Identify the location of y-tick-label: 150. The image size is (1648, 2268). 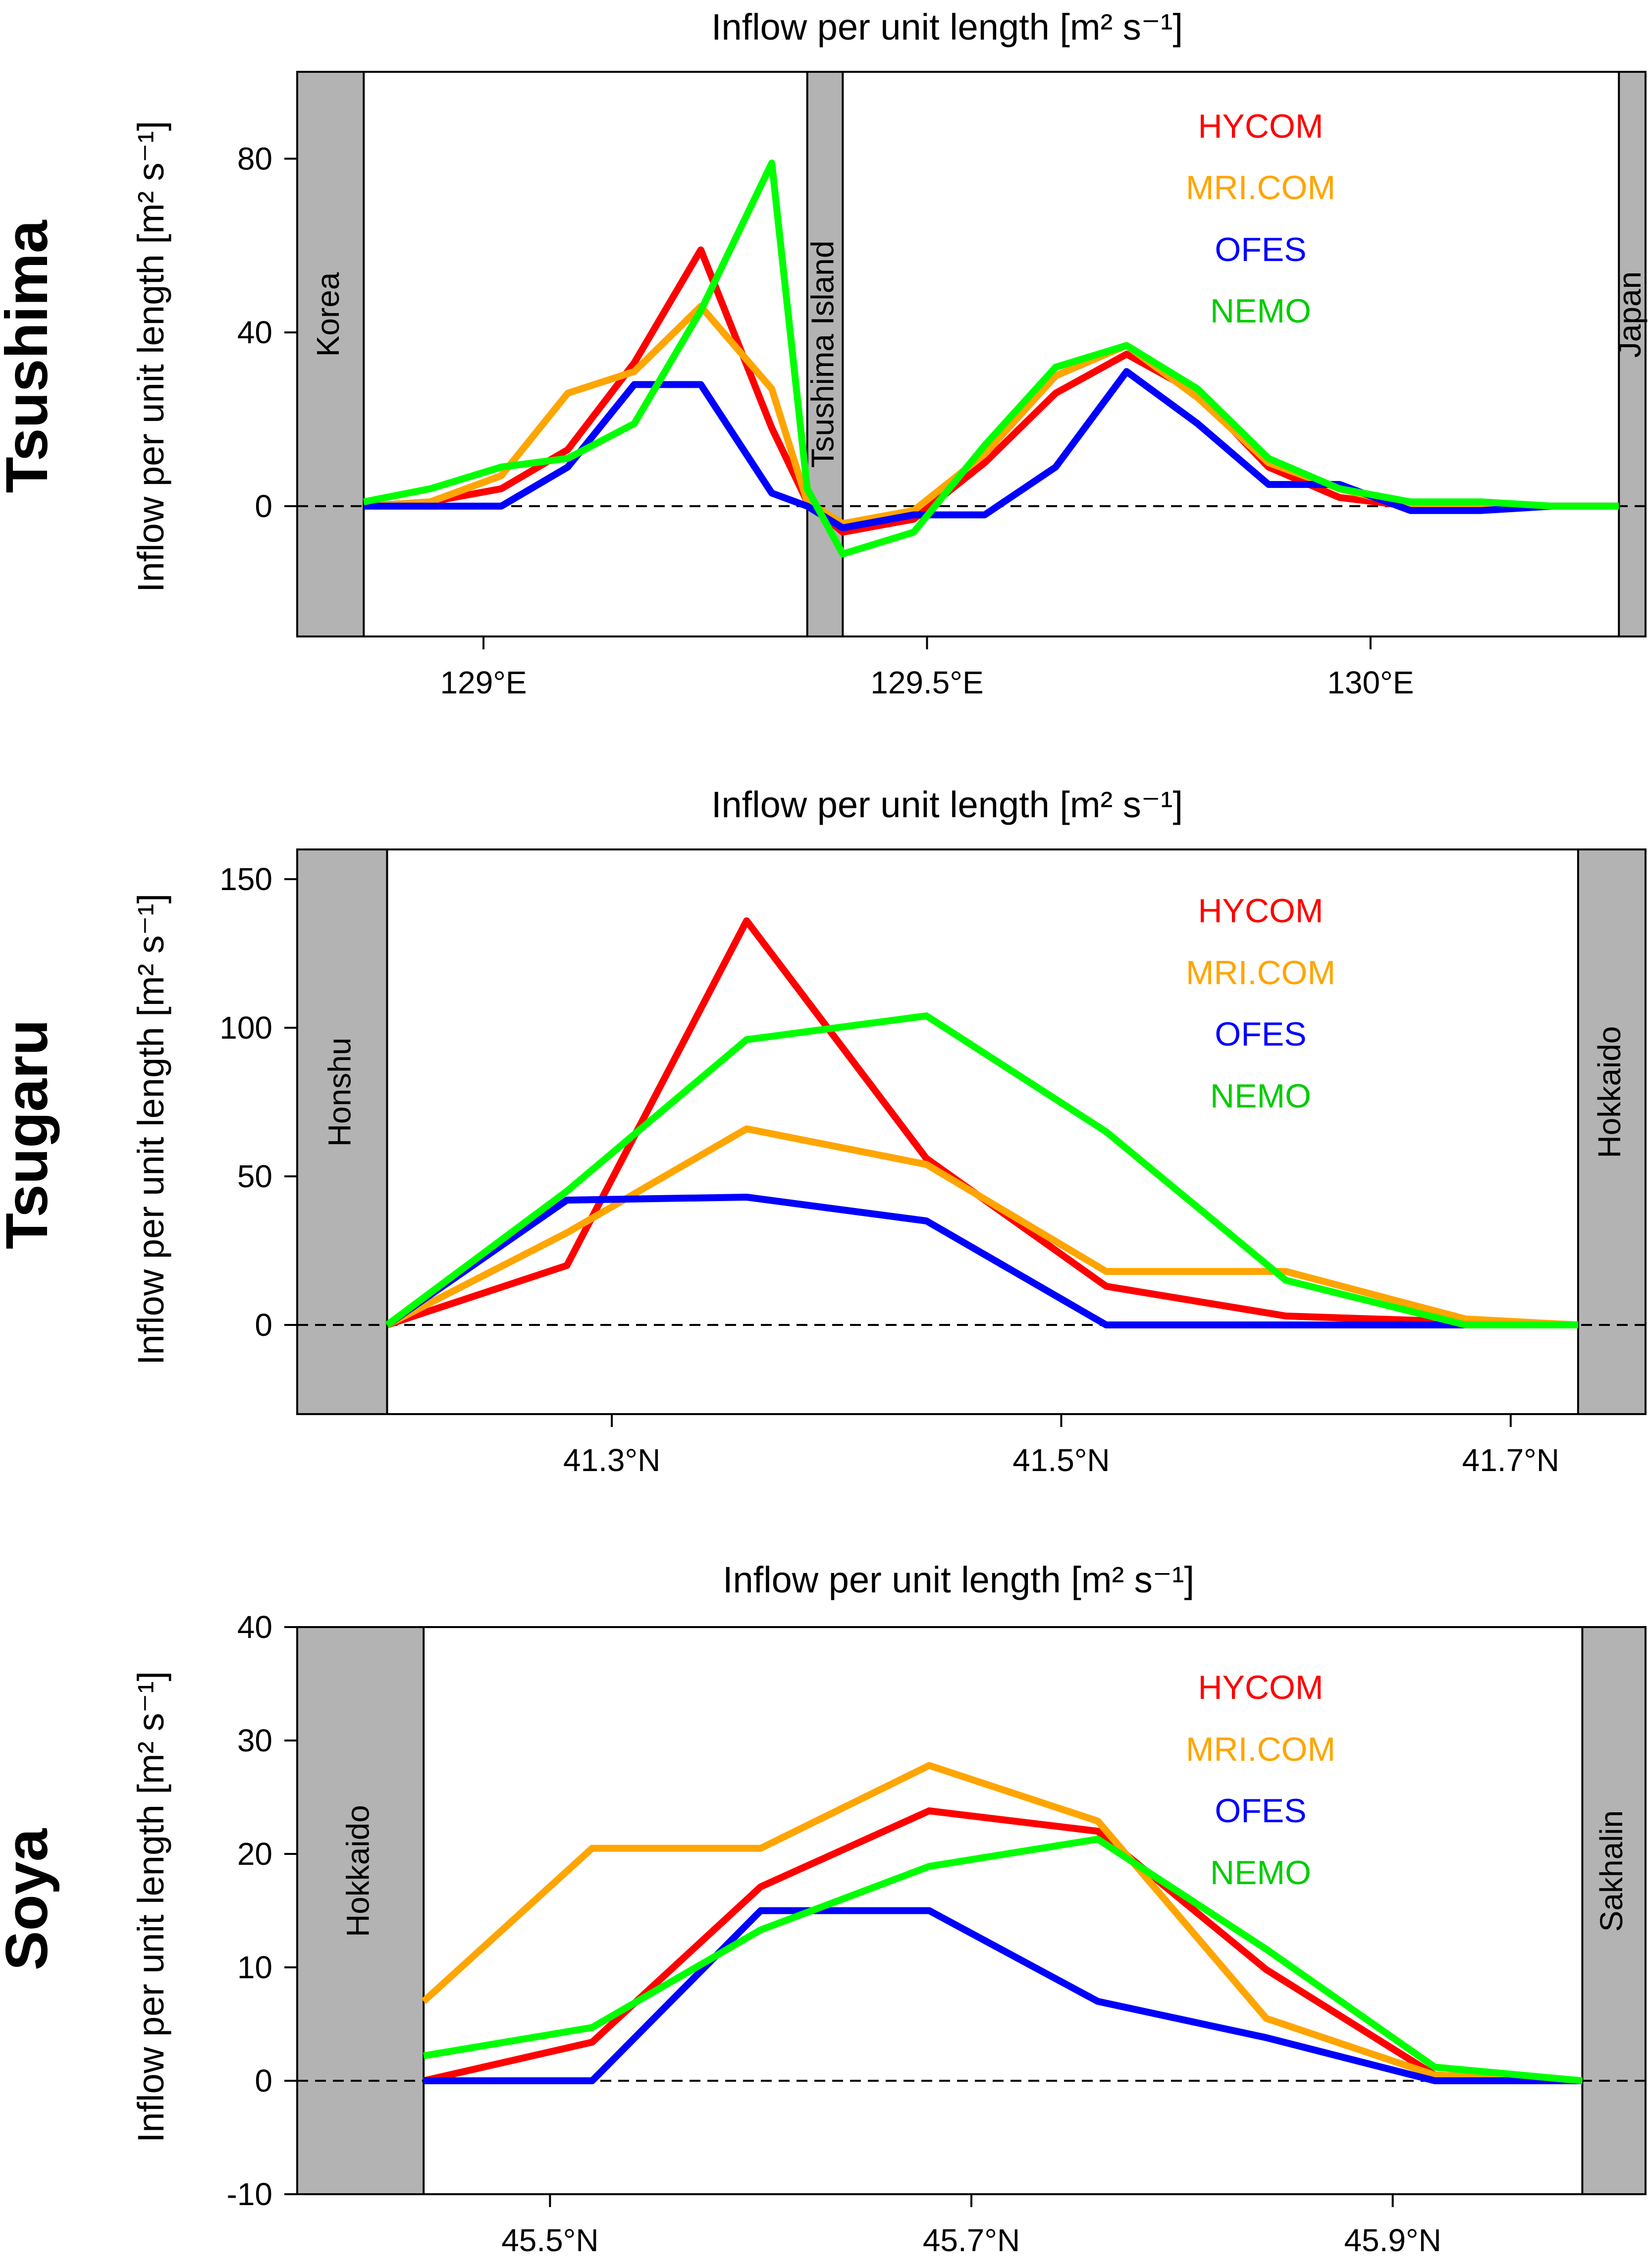
(245, 879).